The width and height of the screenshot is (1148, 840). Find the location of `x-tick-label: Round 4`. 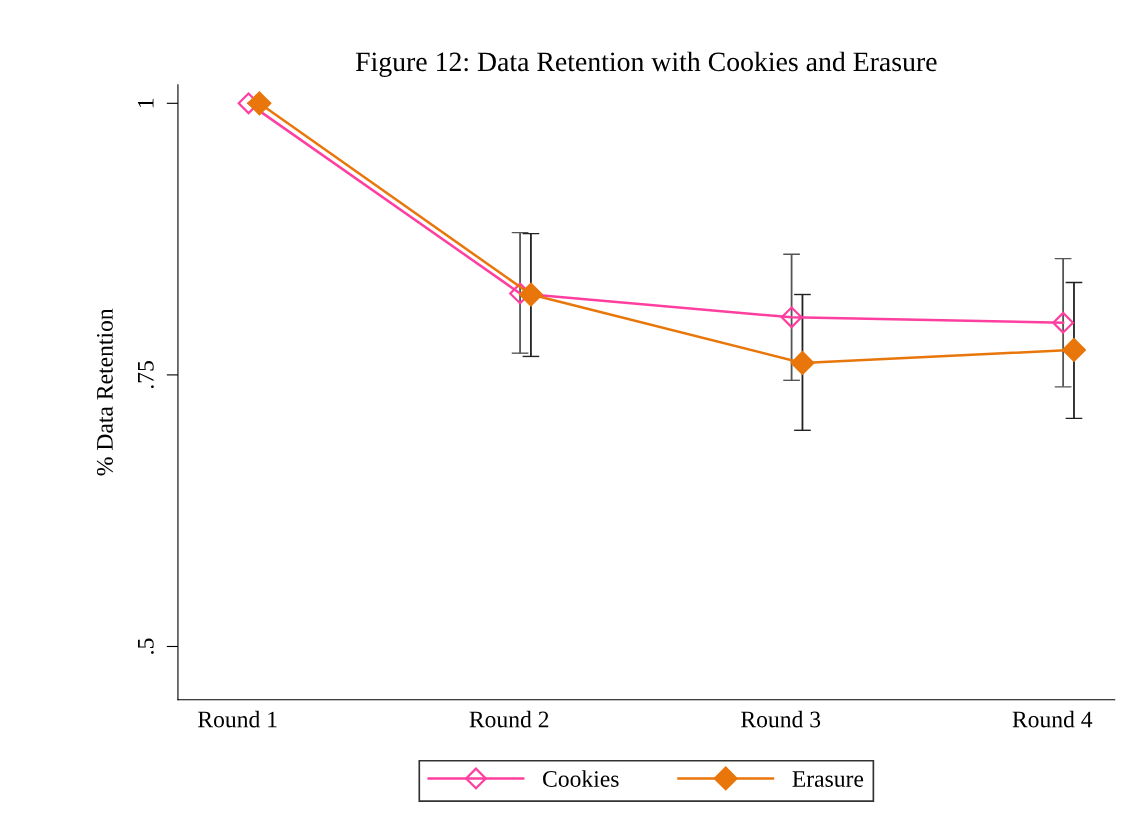

x-tick-label: Round 4 is located at coordinates (1052, 719).